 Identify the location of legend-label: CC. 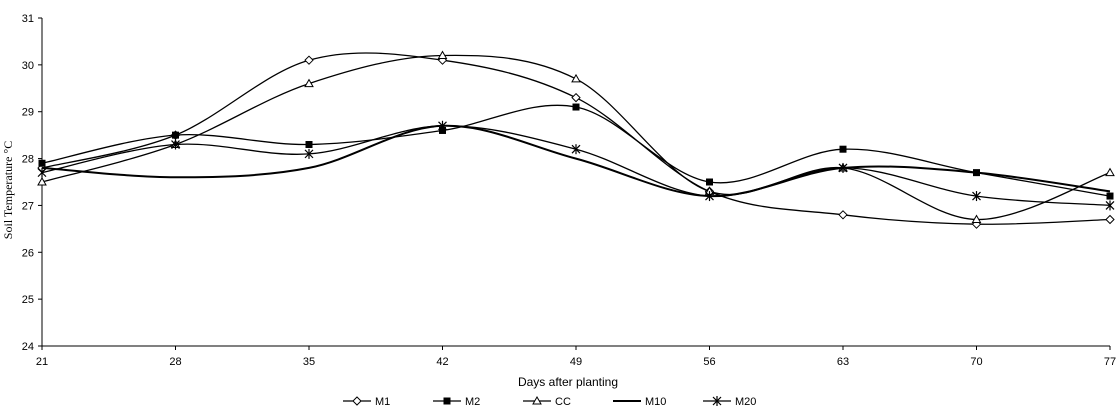
(563, 402).